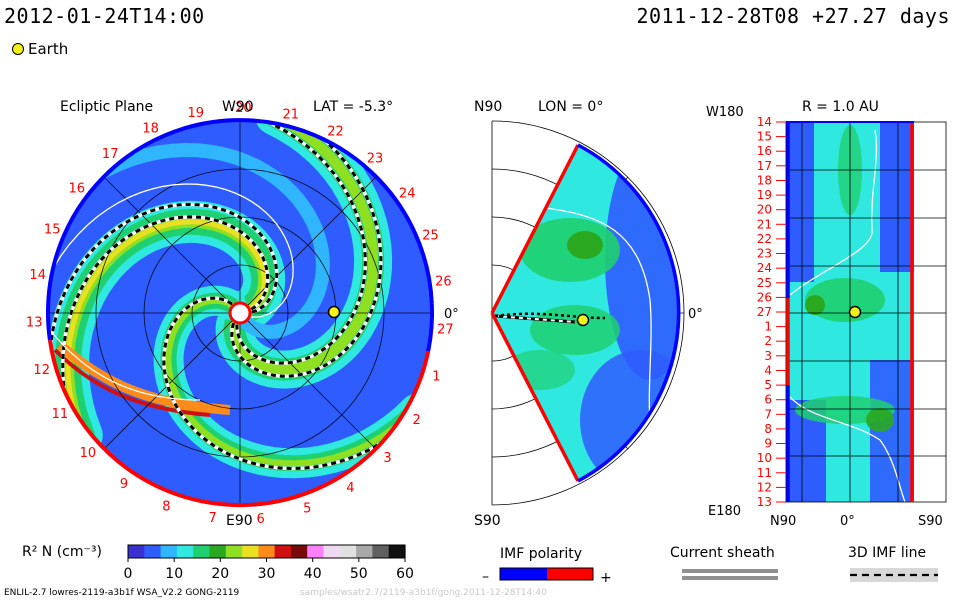 The width and height of the screenshot is (960, 600). What do you see at coordinates (764, 254) in the screenshot?
I see `radial-y-tick-label: 23` at bounding box center [764, 254].